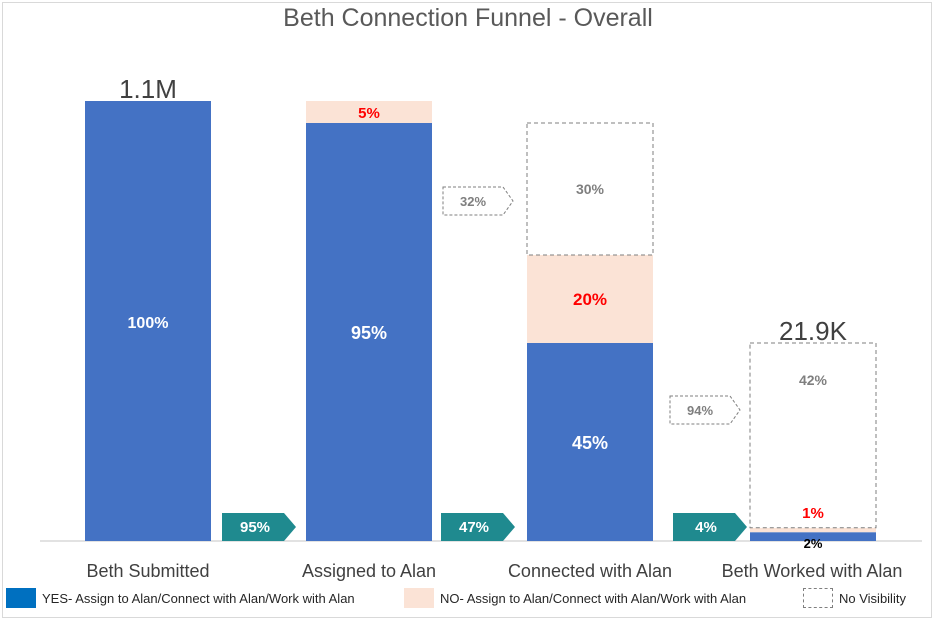 Image resolution: width=936 pixels, height=622 pixels. I want to click on label-yes-3: 2%, so click(813, 543).